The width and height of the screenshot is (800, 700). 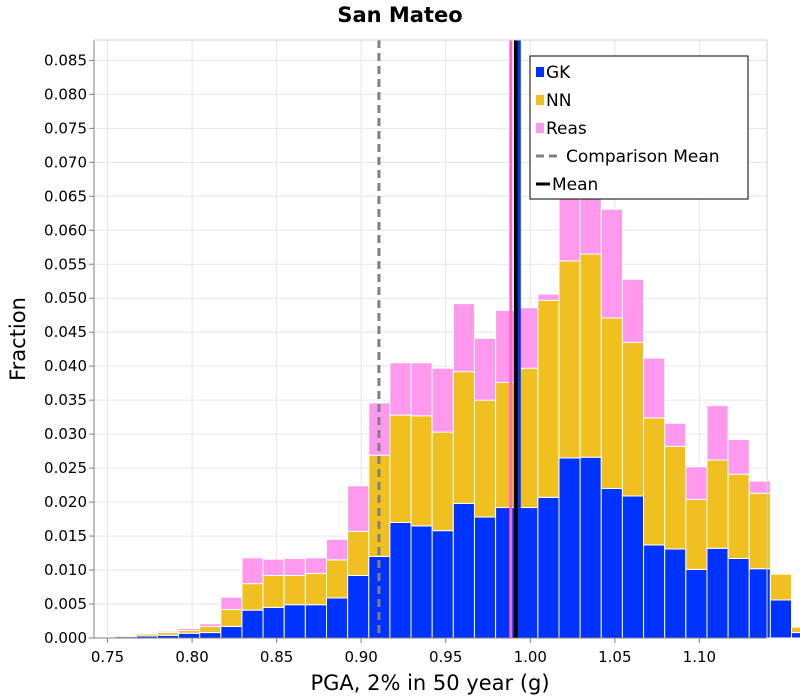 I want to click on y-tick-label: 0.060, so click(x=65, y=230).